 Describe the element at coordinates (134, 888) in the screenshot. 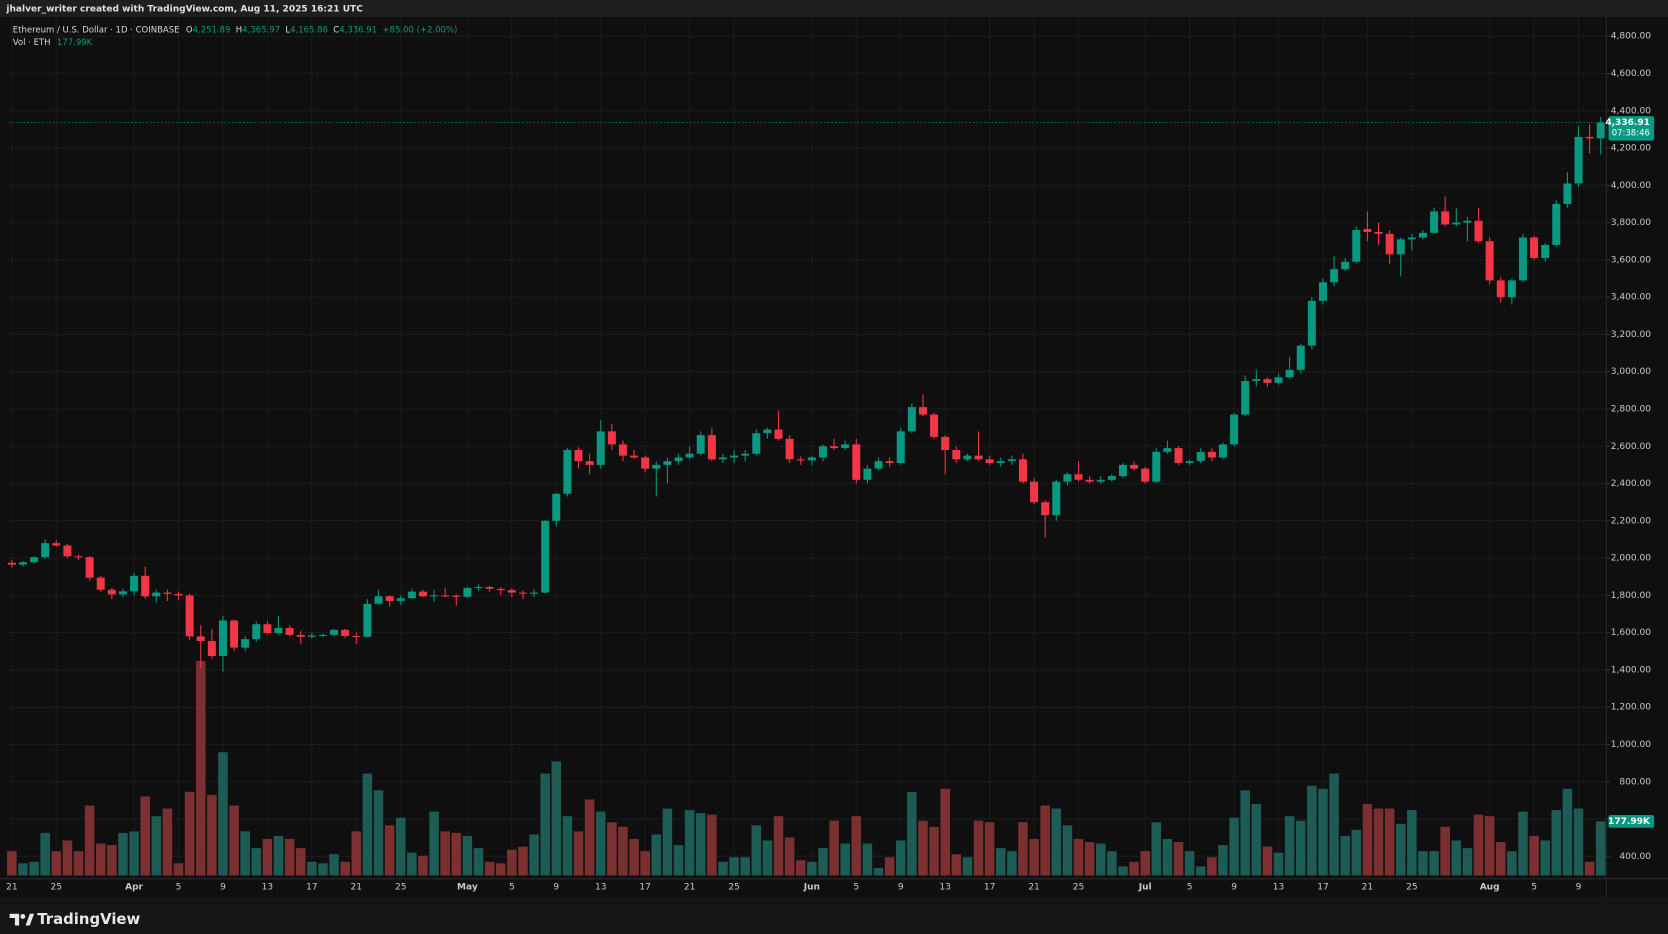

I see `x-tick-label: Apr` at that location.